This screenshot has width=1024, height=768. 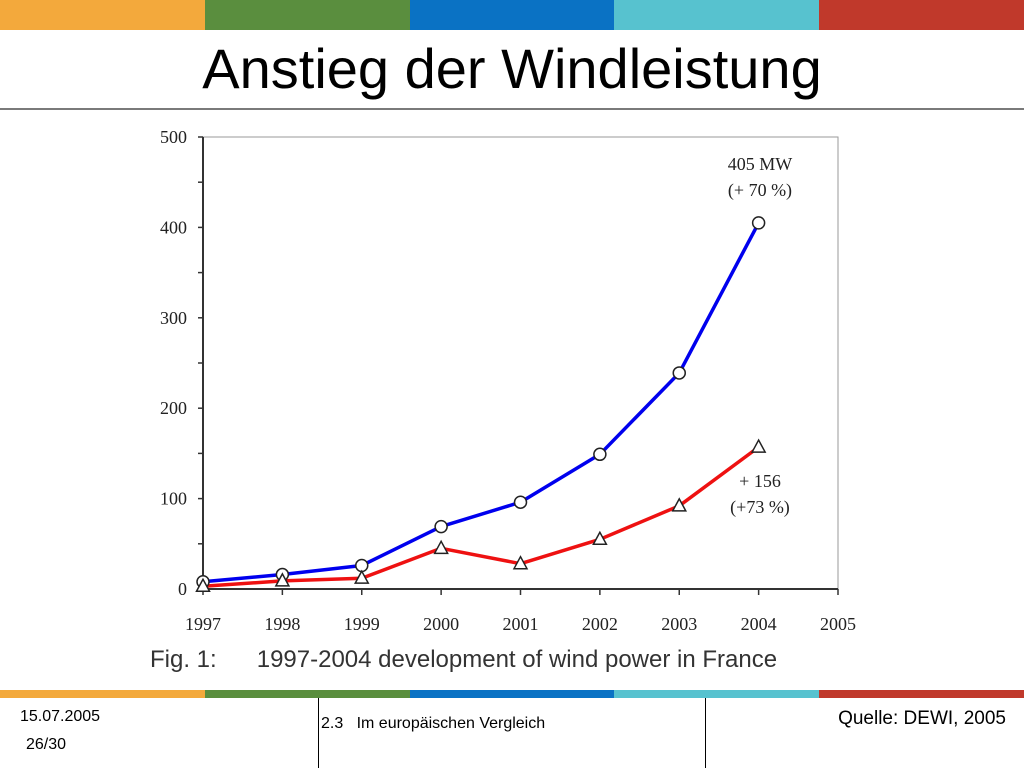 I want to click on slide-title: Anstieg der Windleistung, so click(x=512, y=68).